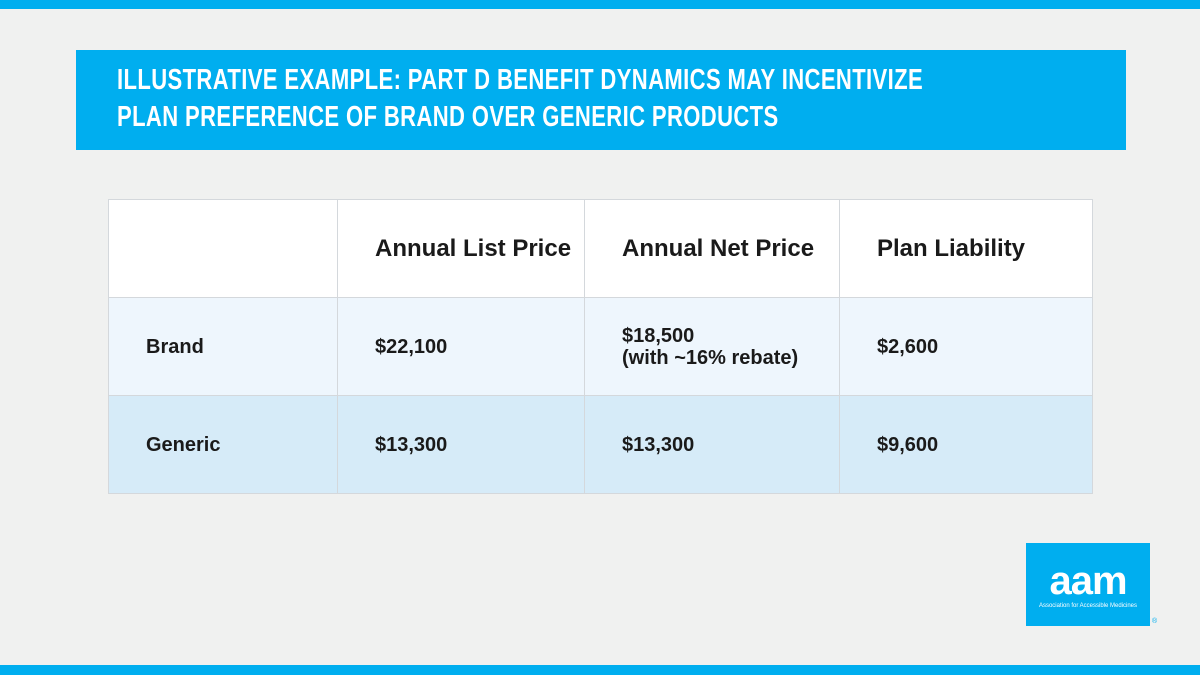 The width and height of the screenshot is (1200, 675). Describe the element at coordinates (183, 444) in the screenshot. I see `row-label: Generic` at that location.